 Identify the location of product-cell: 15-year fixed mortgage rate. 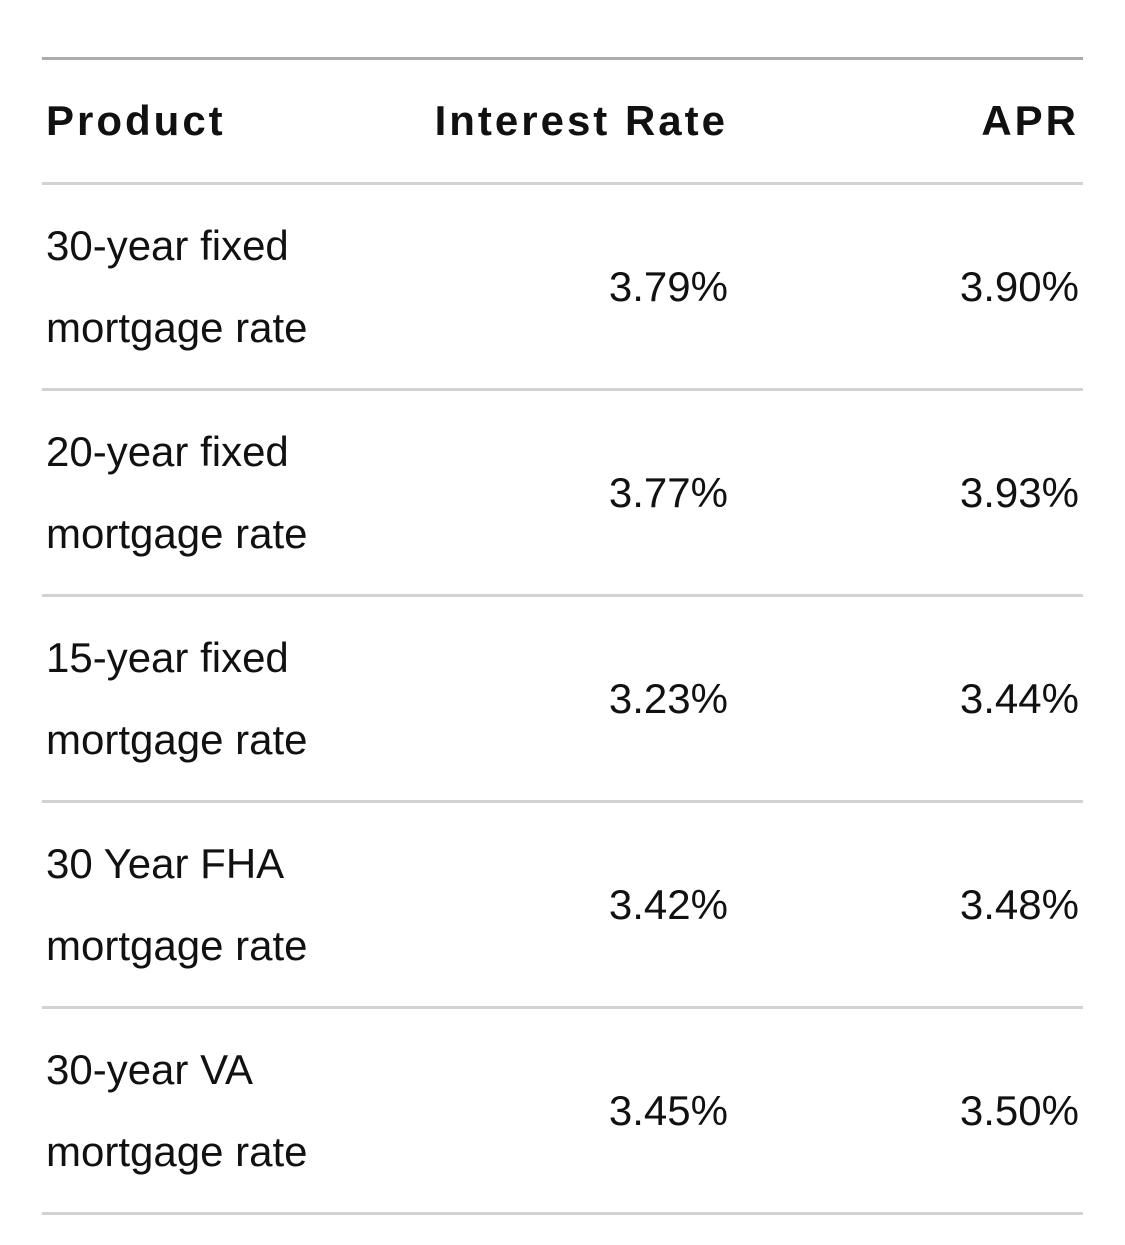
(177, 698).